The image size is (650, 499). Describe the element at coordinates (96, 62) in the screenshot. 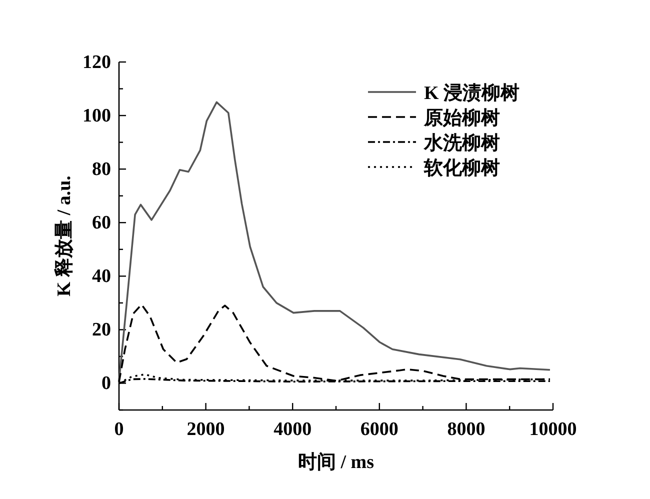

I see `y-tick-label: 120` at that location.